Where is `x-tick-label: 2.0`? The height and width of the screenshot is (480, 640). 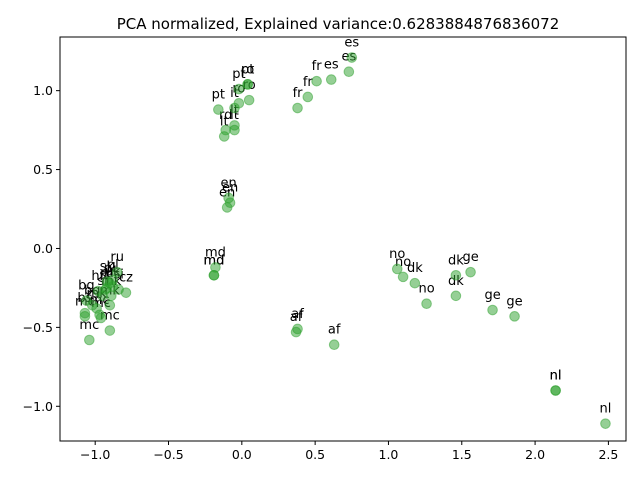 x-tick-label: 2.0 is located at coordinates (535, 454).